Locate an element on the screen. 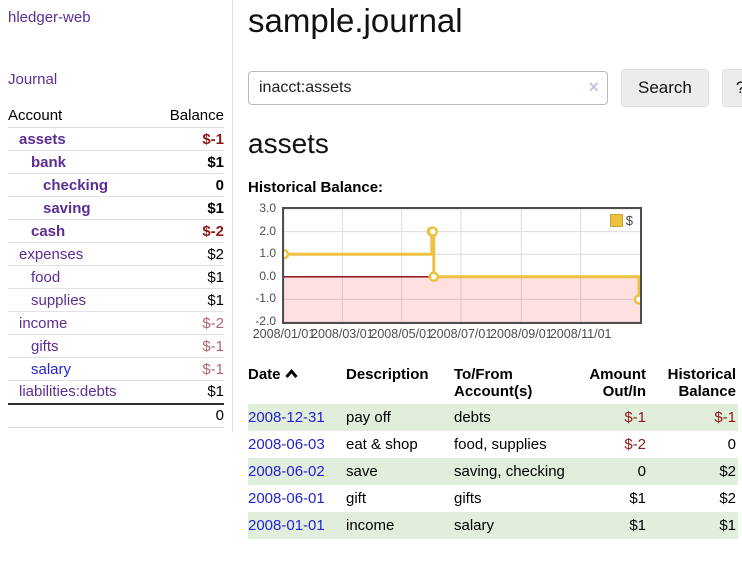  account-link-checking: checking is located at coordinates (76, 185).